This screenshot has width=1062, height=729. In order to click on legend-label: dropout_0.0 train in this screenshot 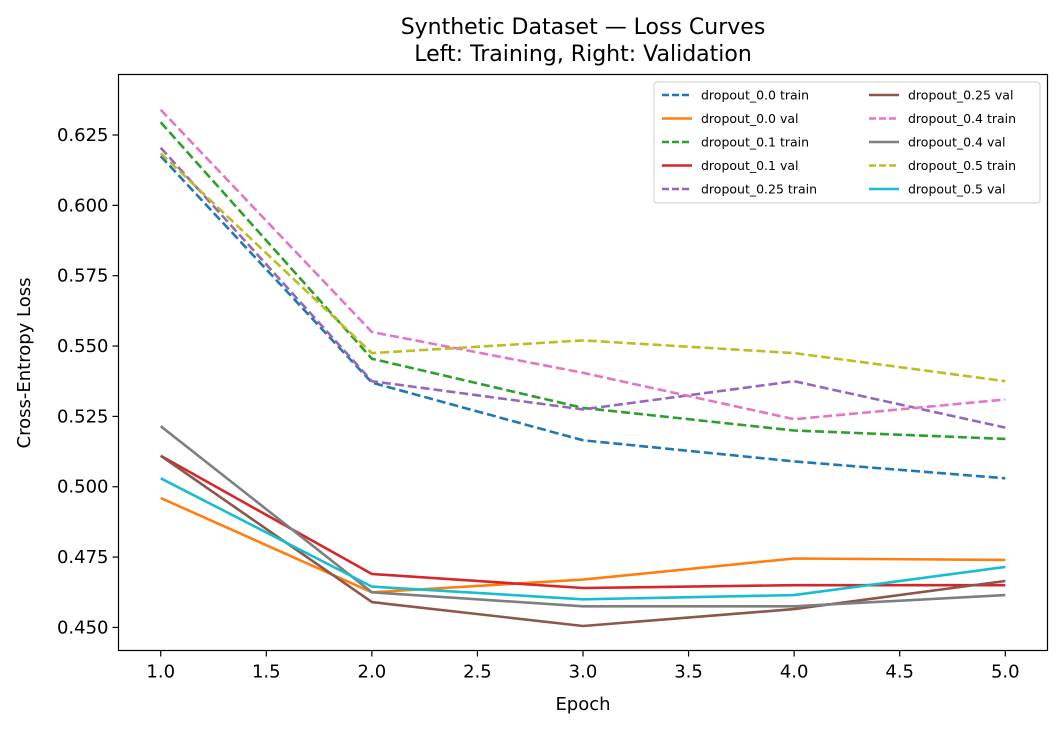, I will do `click(755, 95)`.